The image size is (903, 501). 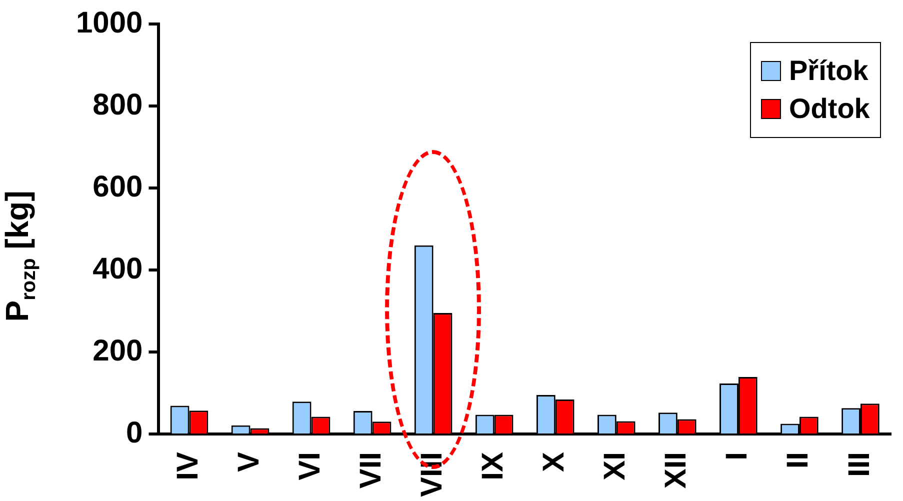 What do you see at coordinates (109, 23) in the screenshot?
I see `y-tick-label: 1000` at bounding box center [109, 23].